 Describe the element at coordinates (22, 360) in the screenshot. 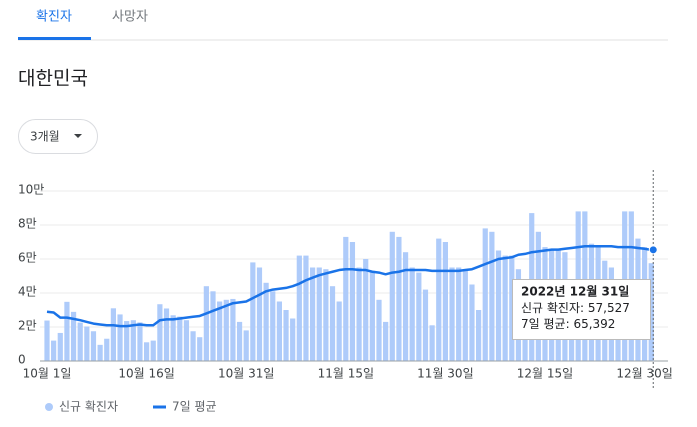

I see `y-tick-label: 0` at that location.